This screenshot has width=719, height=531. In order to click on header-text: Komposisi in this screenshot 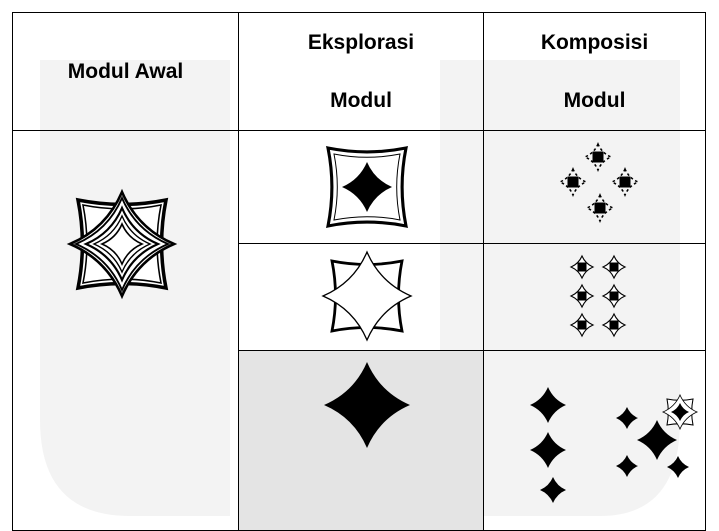, I will do `click(594, 42)`.